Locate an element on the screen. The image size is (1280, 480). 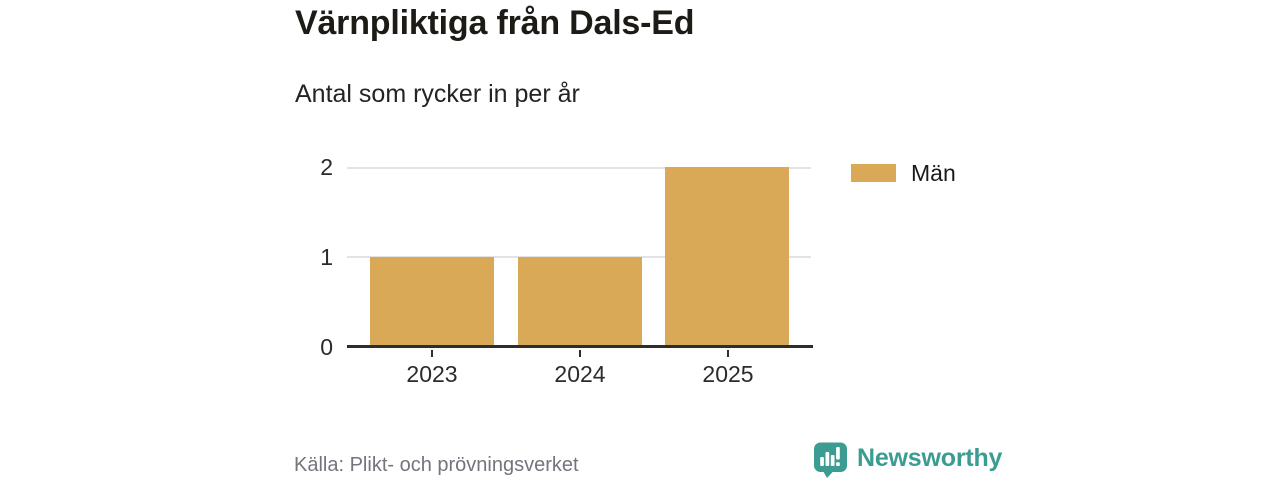
legend-label-man: Män is located at coordinates (933, 173).